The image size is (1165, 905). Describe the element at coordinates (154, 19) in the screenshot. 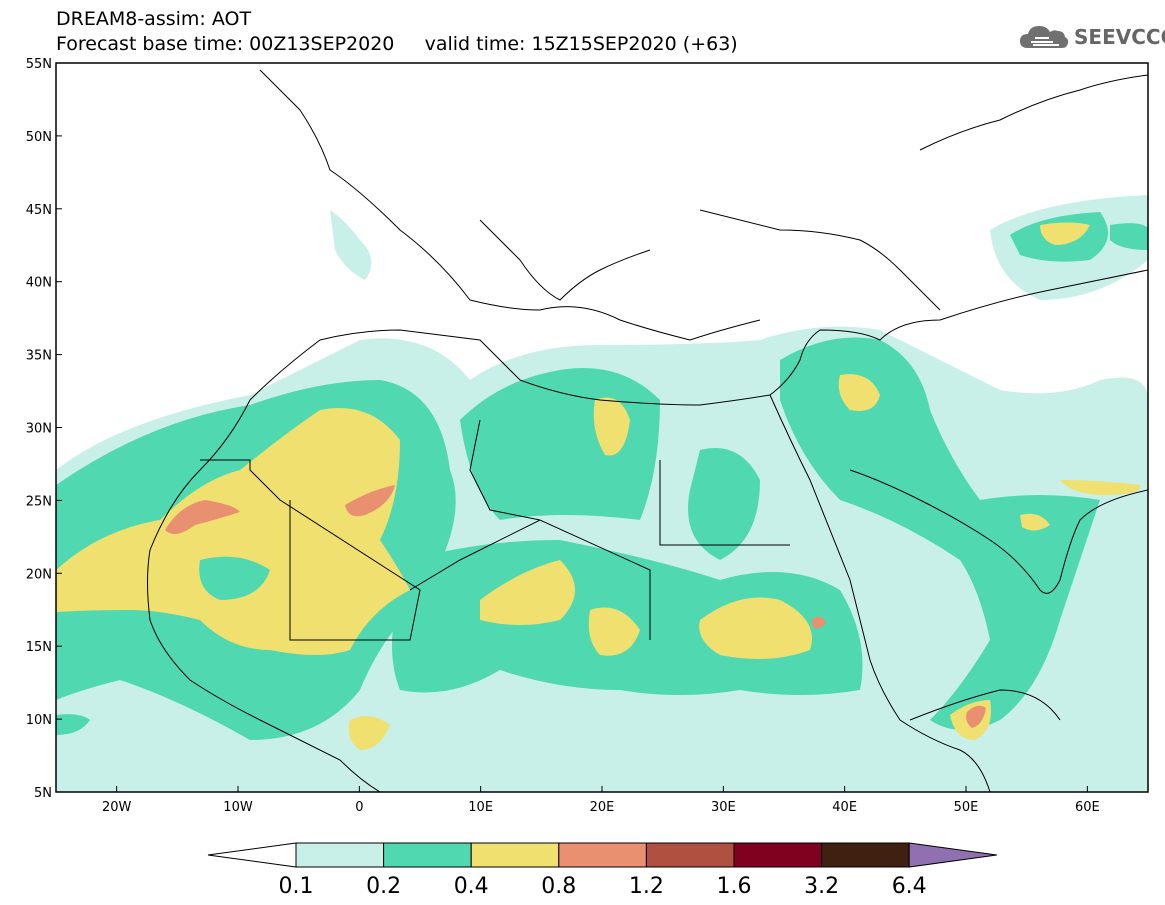

I see `map-title: DREAM8-assim: AOT` at that location.